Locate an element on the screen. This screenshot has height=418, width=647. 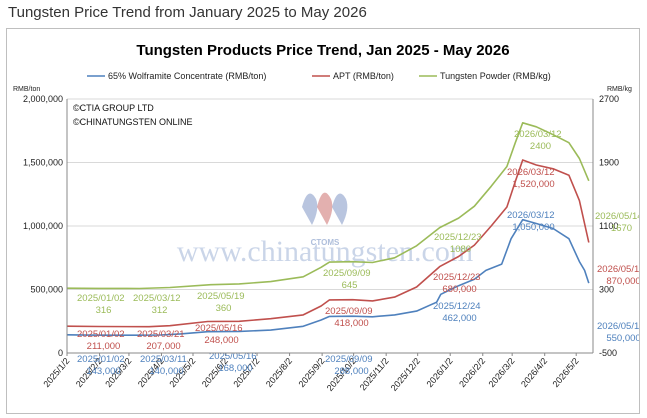
annotation-value: 1,050,000 is located at coordinates (533, 227).